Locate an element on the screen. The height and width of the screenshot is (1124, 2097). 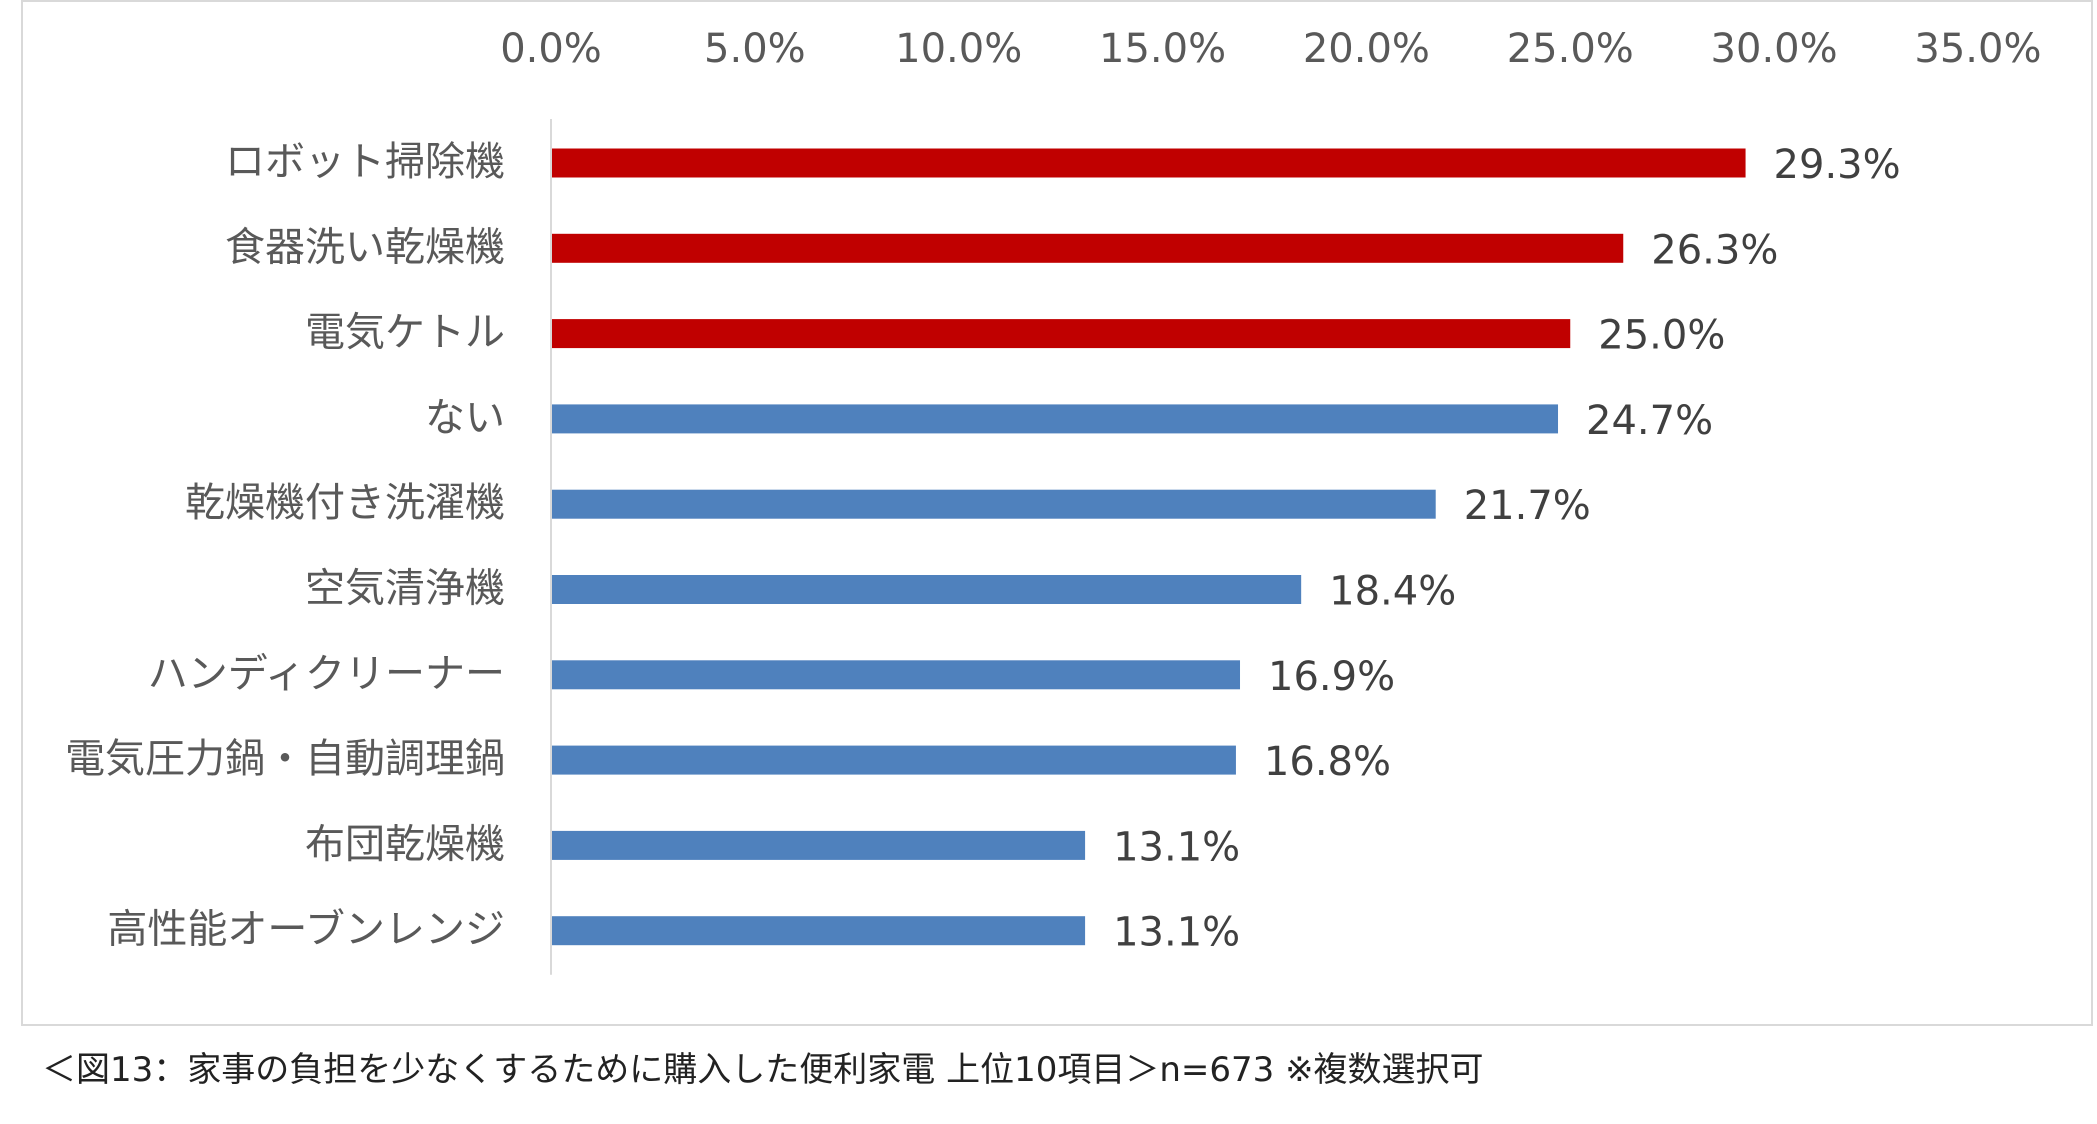
category-label: 空気清浄機 is located at coordinates (405, 589).